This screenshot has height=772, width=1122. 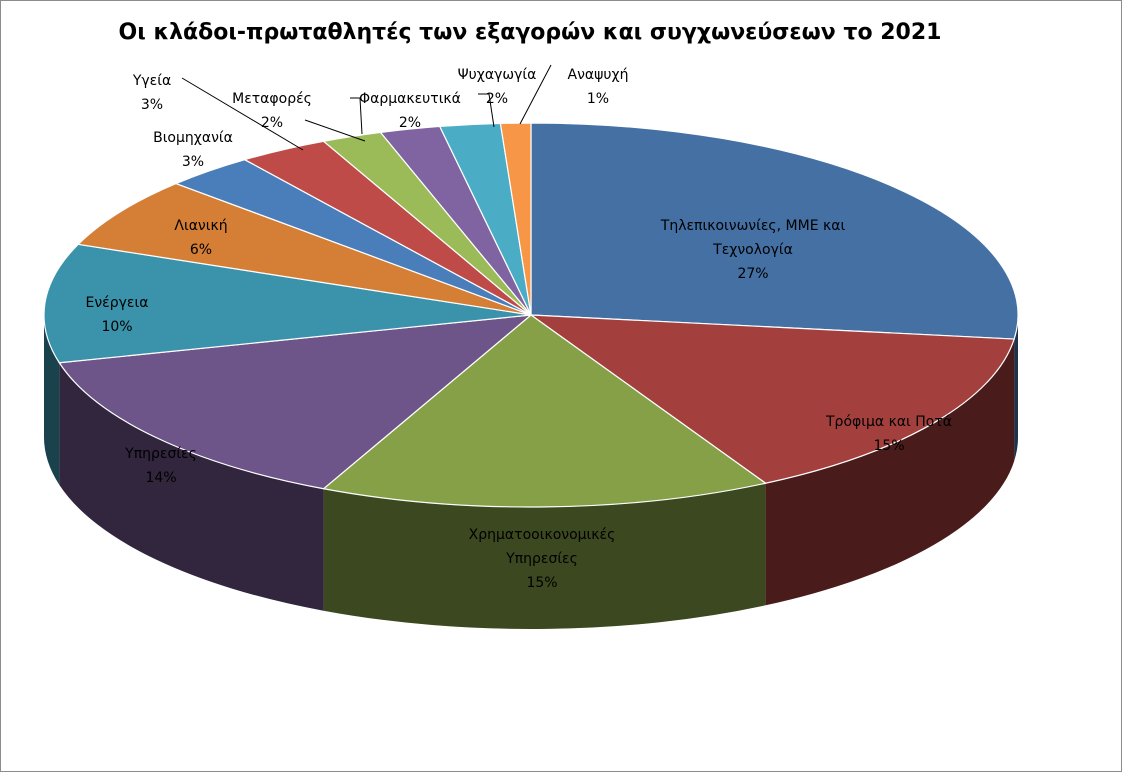 I want to click on data-label-9: Μεταφορές 2%, so click(x=272, y=111).